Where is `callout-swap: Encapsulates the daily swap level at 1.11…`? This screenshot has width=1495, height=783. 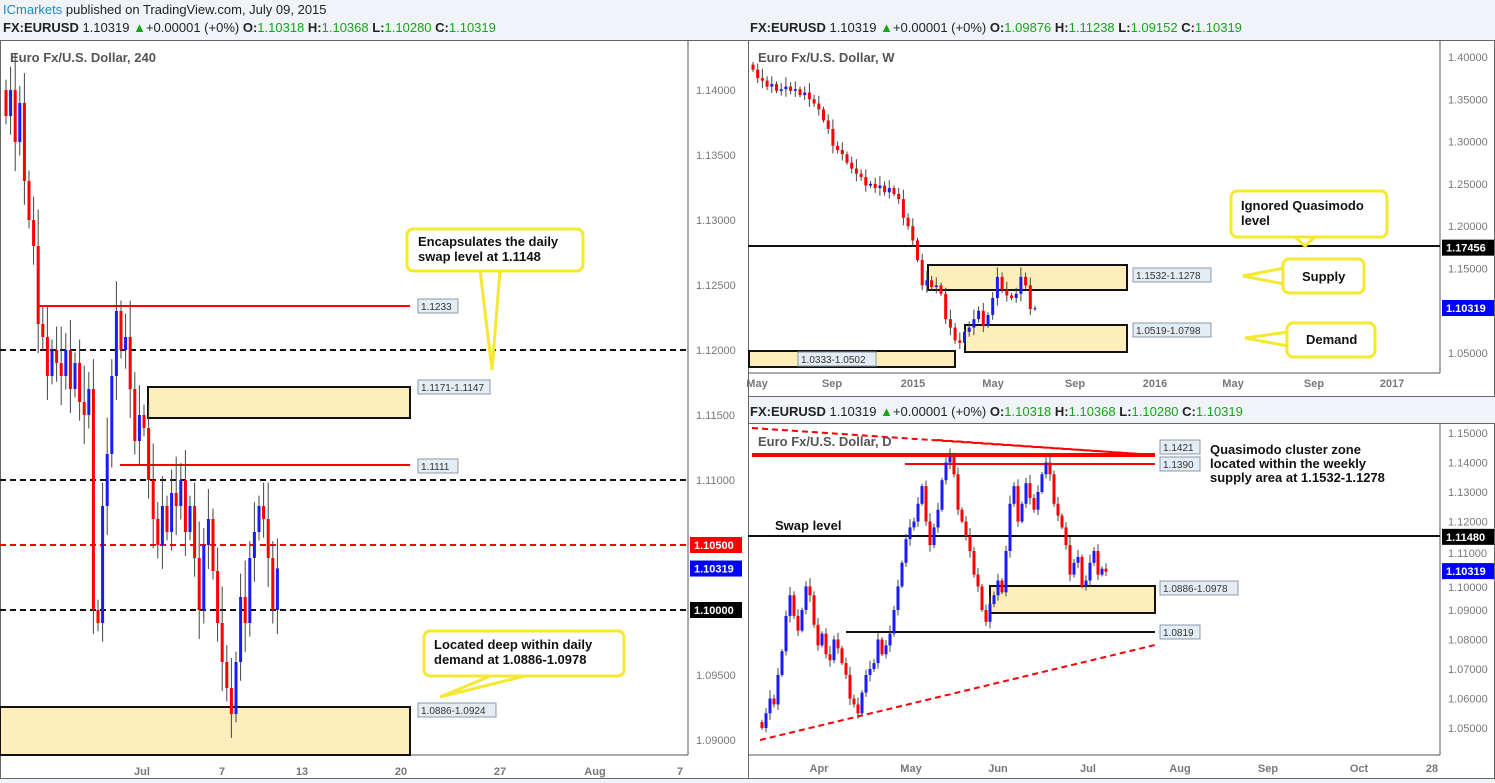 callout-swap: Encapsulates the daily swap level at 1.11… is located at coordinates (495, 299).